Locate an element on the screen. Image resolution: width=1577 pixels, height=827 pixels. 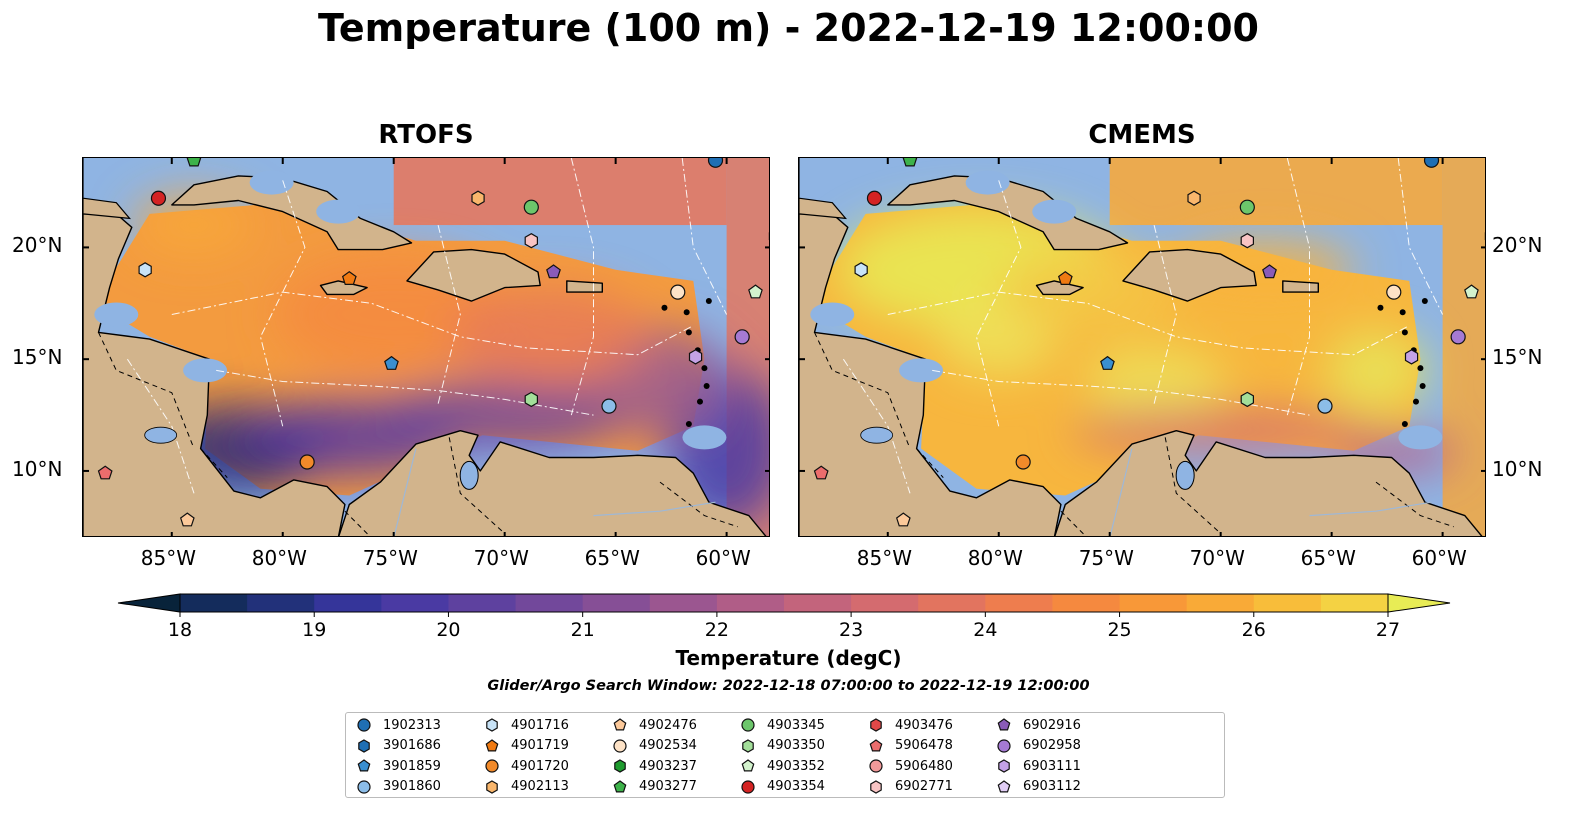
legend-label: 6903111 is located at coordinates (1052, 766).